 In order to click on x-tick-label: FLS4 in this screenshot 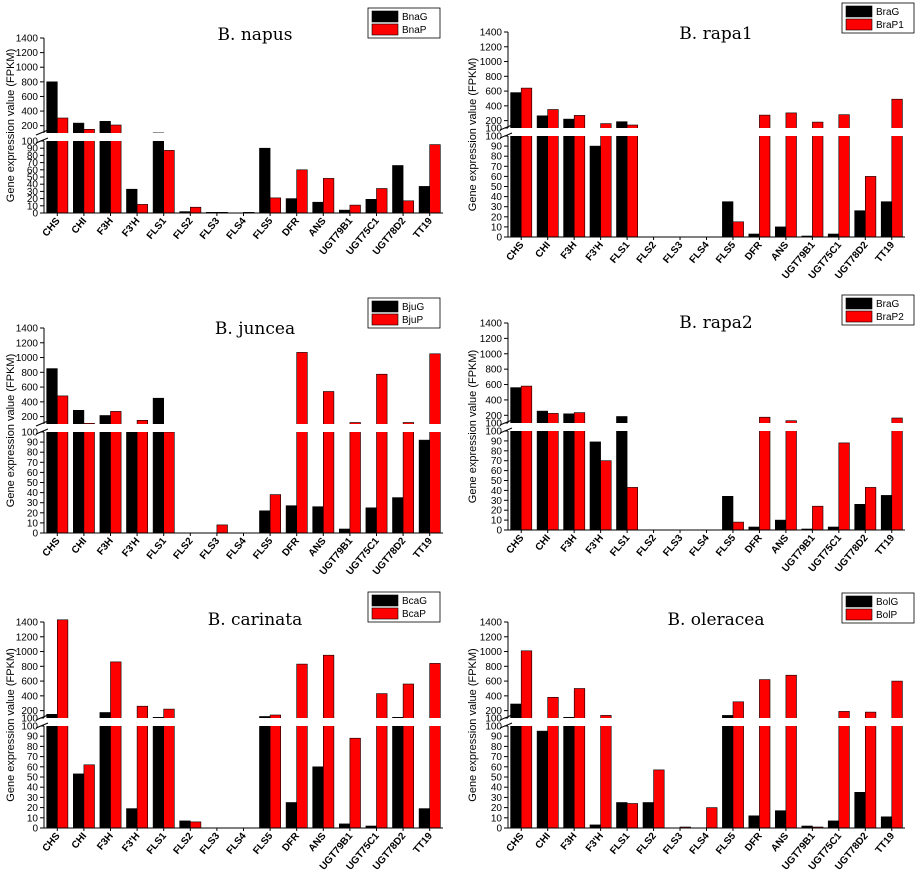, I will do `click(237, 549)`.